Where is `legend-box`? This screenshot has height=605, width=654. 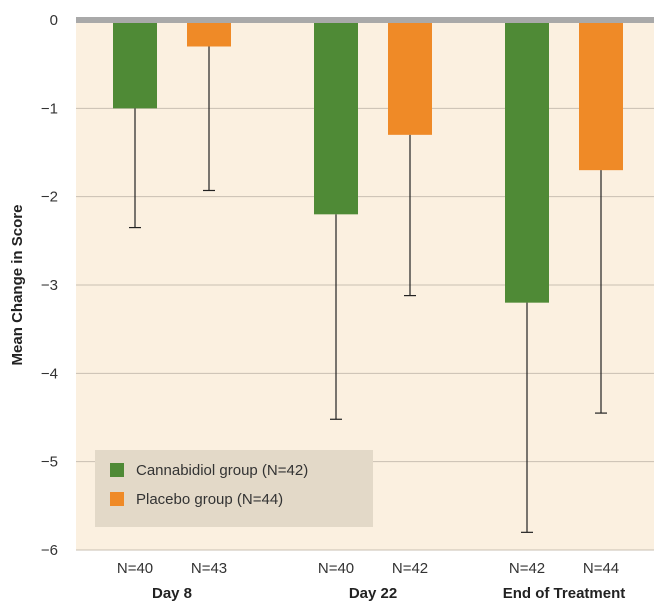 legend-box is located at coordinates (234, 488).